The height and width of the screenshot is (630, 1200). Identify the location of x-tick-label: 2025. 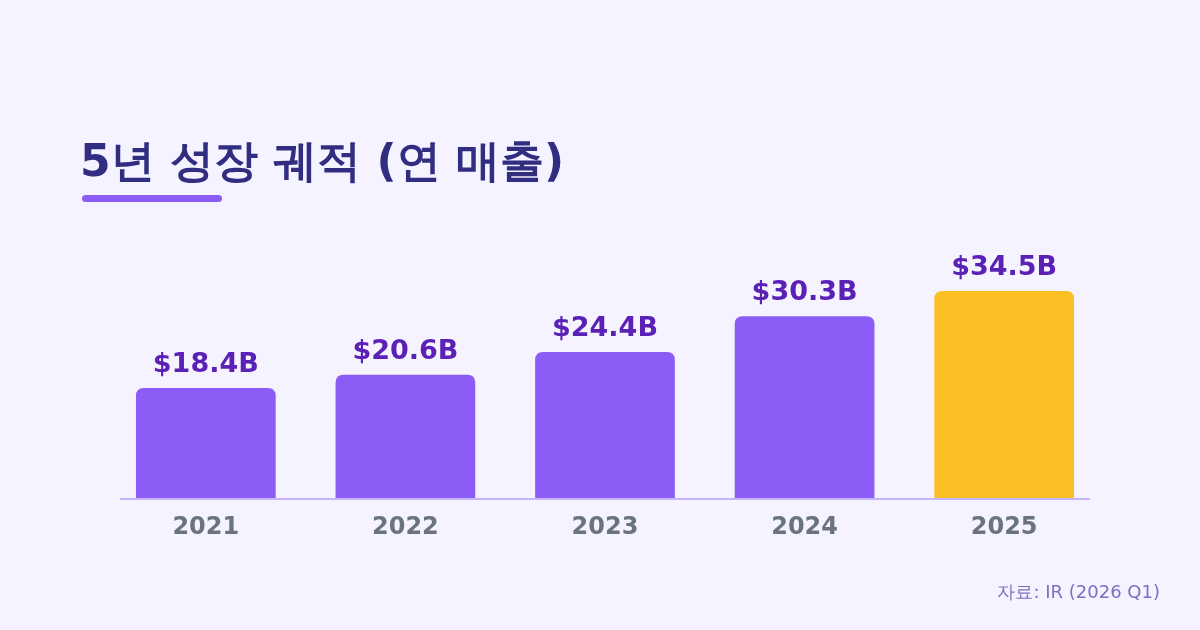
(1004, 526).